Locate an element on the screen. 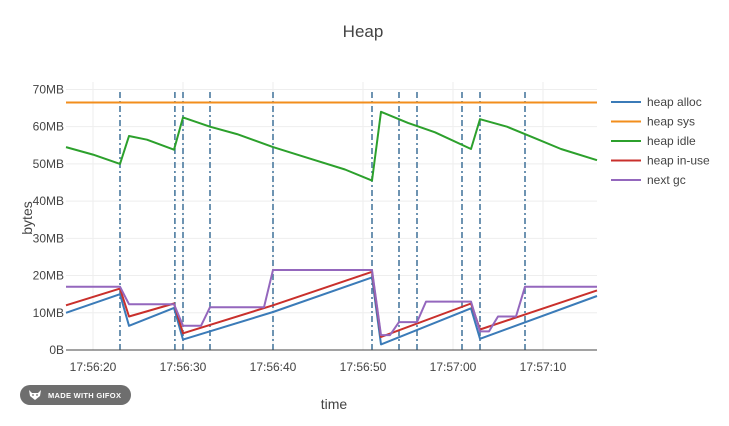 The width and height of the screenshot is (729, 426). legend-item-next-gc: next gc is located at coordinates (648, 180).